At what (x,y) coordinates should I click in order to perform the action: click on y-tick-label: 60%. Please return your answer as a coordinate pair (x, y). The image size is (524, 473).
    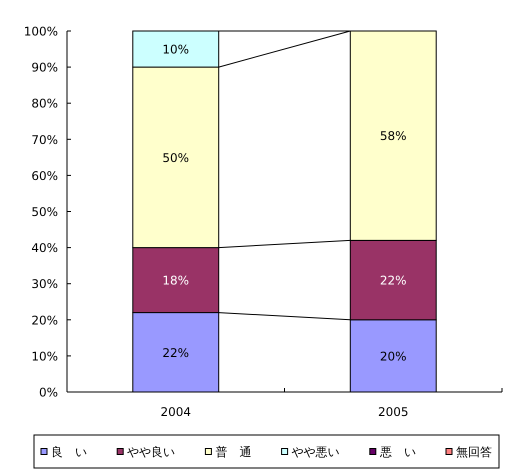
    Looking at the image, I should click on (44, 175).